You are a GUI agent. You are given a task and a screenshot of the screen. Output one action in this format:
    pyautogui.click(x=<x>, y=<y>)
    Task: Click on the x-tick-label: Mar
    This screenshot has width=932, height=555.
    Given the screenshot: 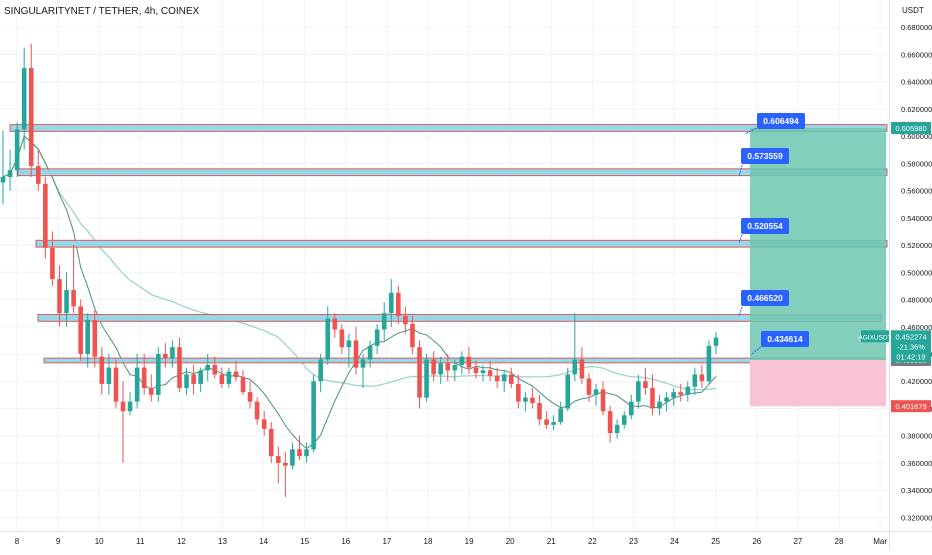 What is the action you would take?
    pyautogui.click(x=880, y=541)
    